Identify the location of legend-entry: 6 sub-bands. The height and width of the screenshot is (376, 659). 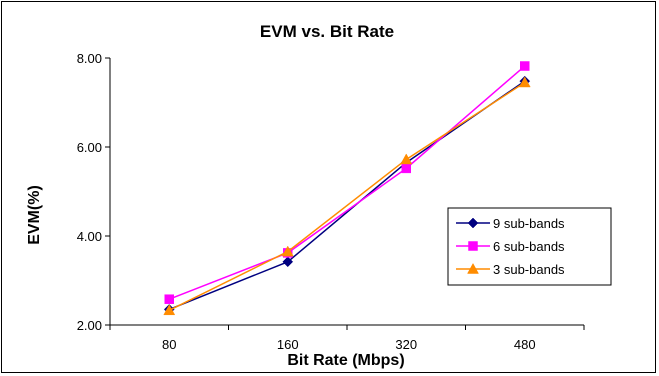
(510, 246).